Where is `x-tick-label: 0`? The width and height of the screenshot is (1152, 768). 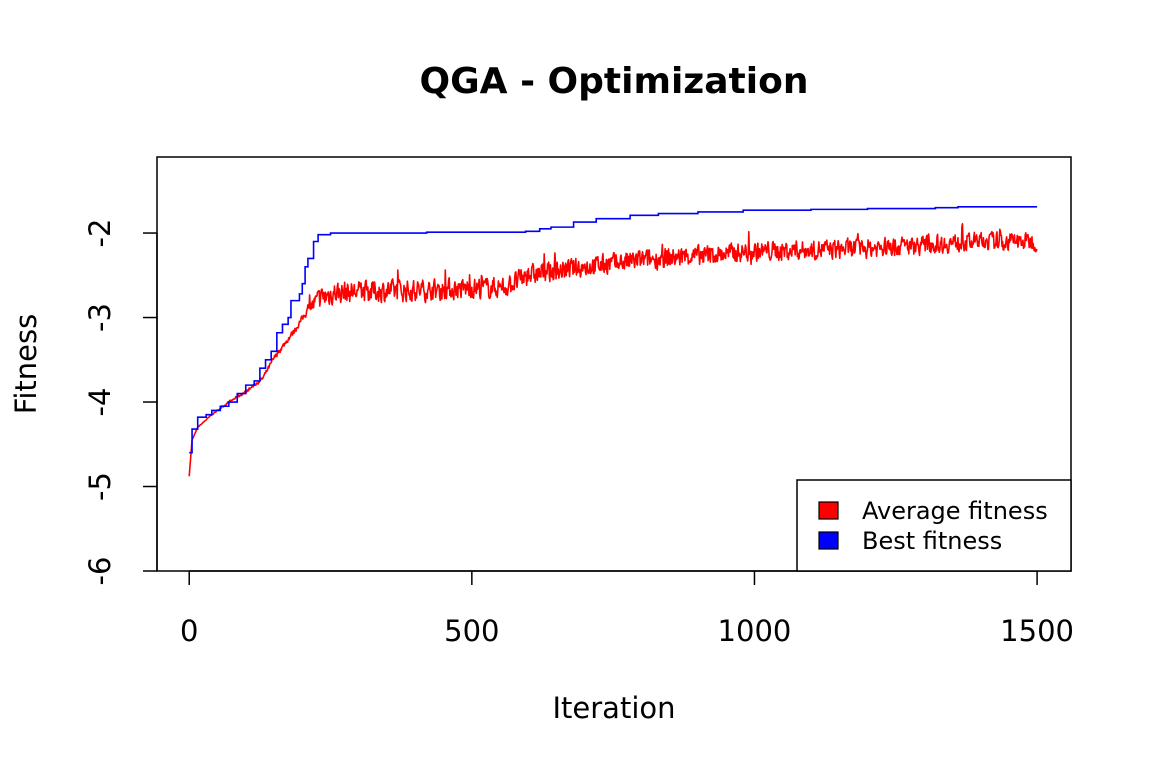 x-tick-label: 0 is located at coordinates (189, 631).